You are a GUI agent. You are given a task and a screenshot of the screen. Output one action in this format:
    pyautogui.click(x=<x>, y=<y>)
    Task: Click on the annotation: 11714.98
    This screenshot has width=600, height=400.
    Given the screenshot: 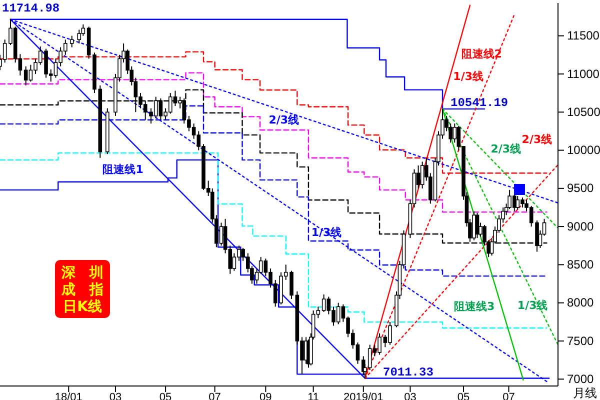 What is the action you would take?
    pyautogui.click(x=31, y=8)
    